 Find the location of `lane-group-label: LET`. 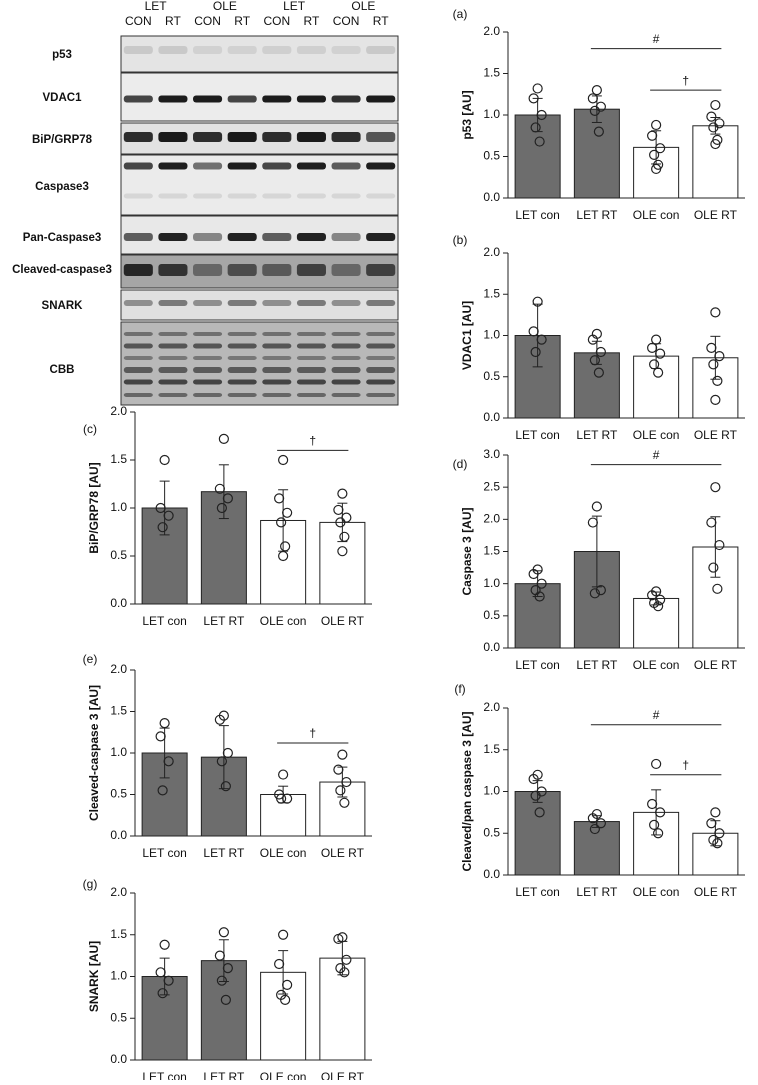

lane-group-label: LET is located at coordinates (156, 6).